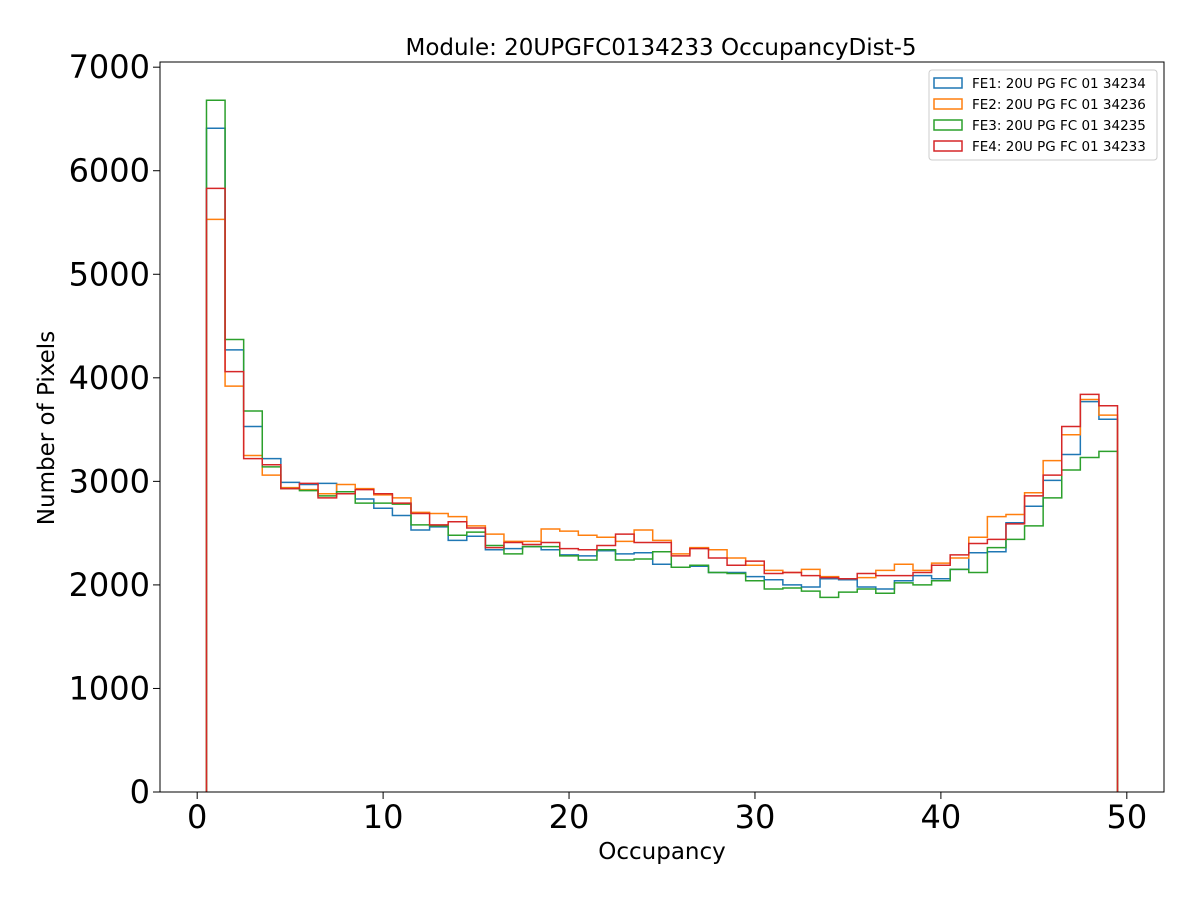 The image size is (1200, 900). What do you see at coordinates (667, 814) in the screenshot?
I see `x-axis: 0 10 20 30 40 50` at bounding box center [667, 814].